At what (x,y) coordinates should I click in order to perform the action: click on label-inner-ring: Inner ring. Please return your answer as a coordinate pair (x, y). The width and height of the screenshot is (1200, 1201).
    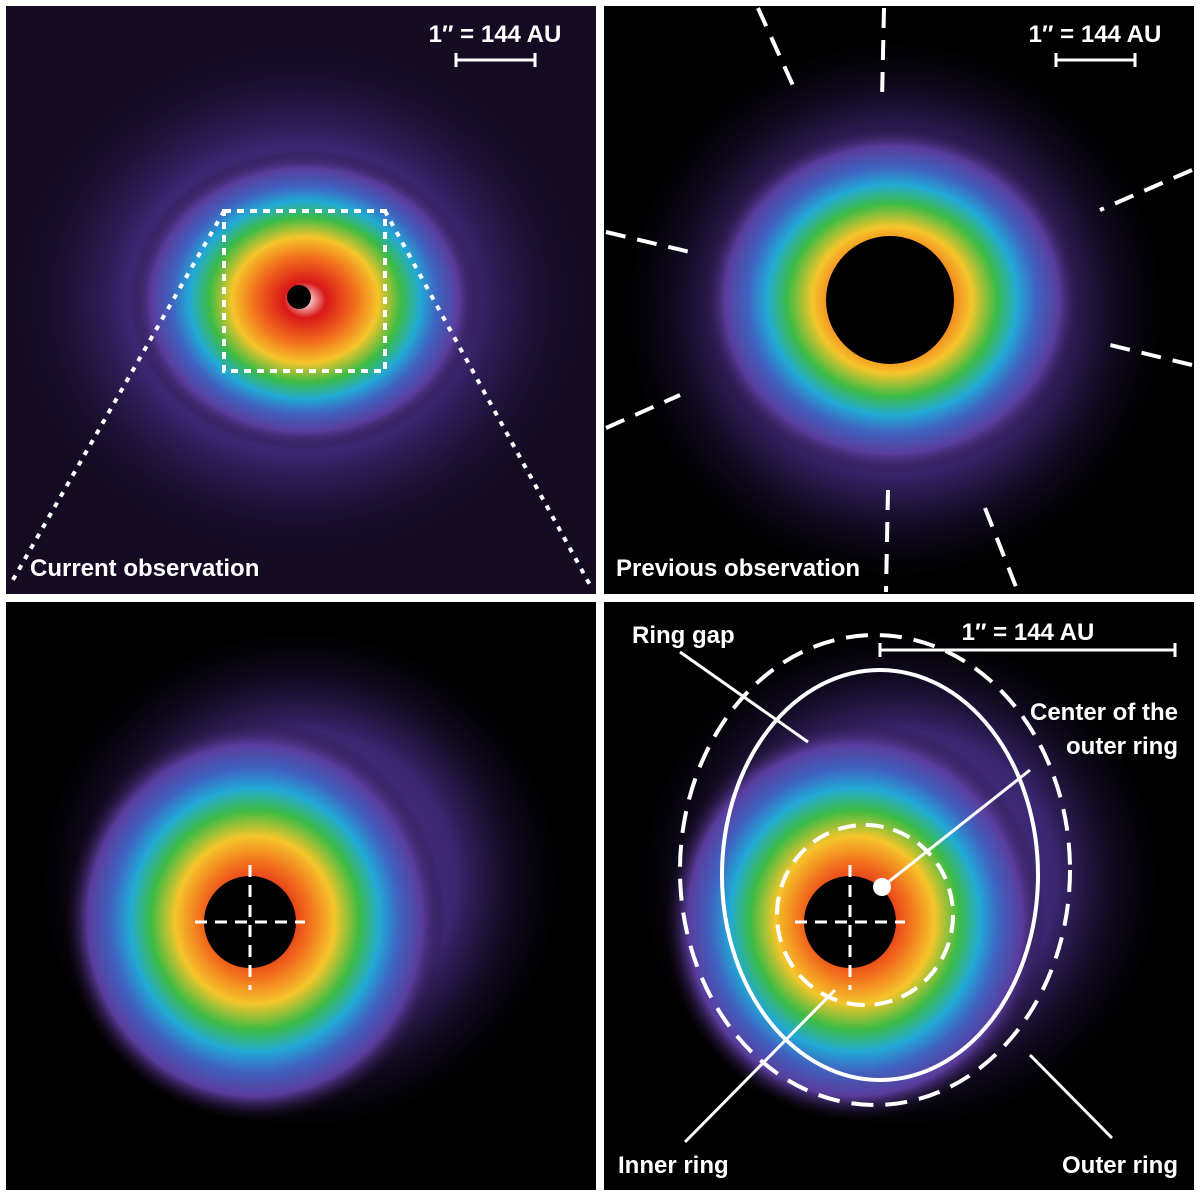
    Looking at the image, I should click on (673, 1165).